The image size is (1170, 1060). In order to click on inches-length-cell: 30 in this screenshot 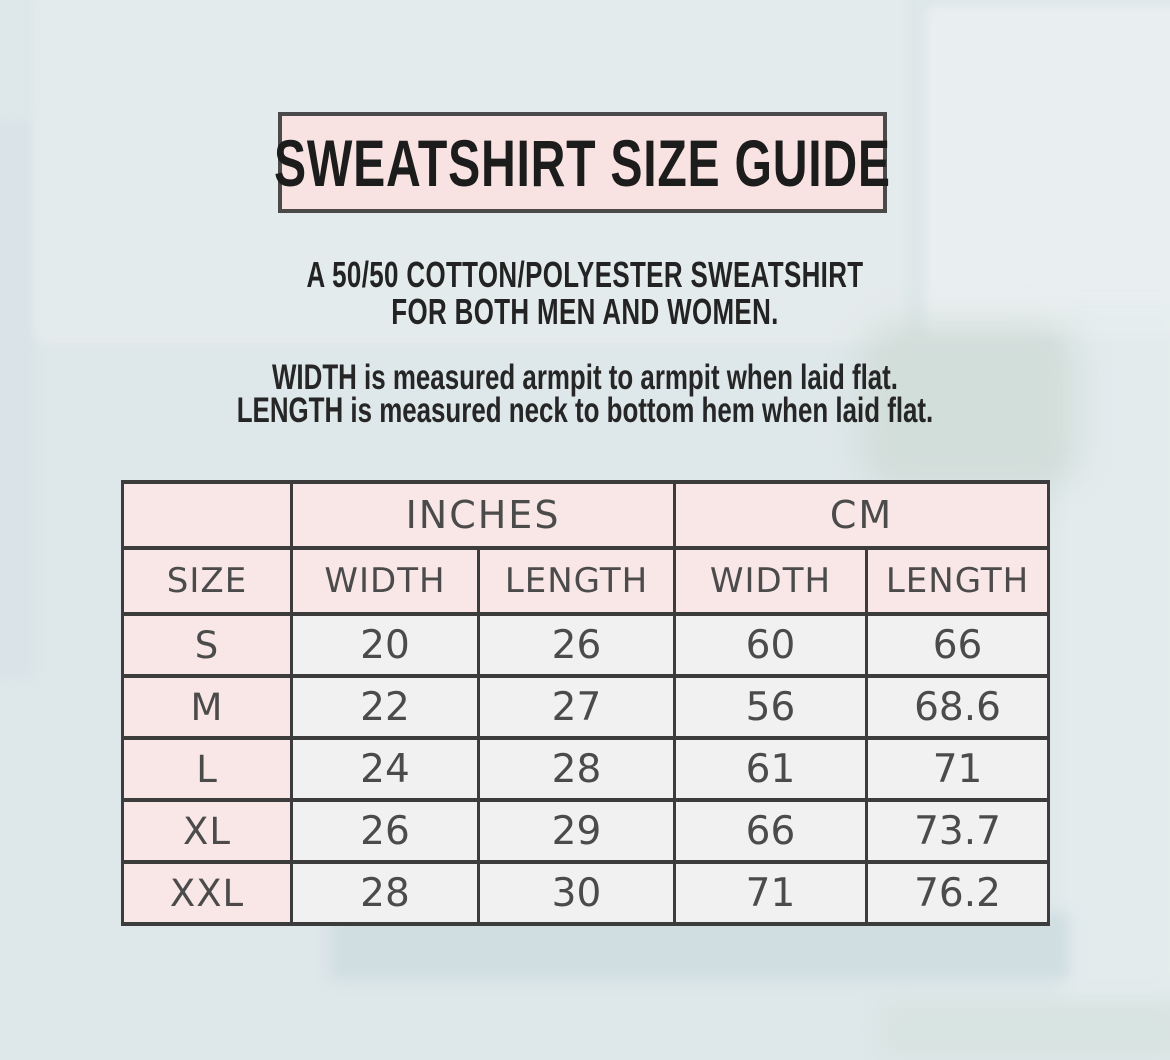, I will do `click(576, 893)`.